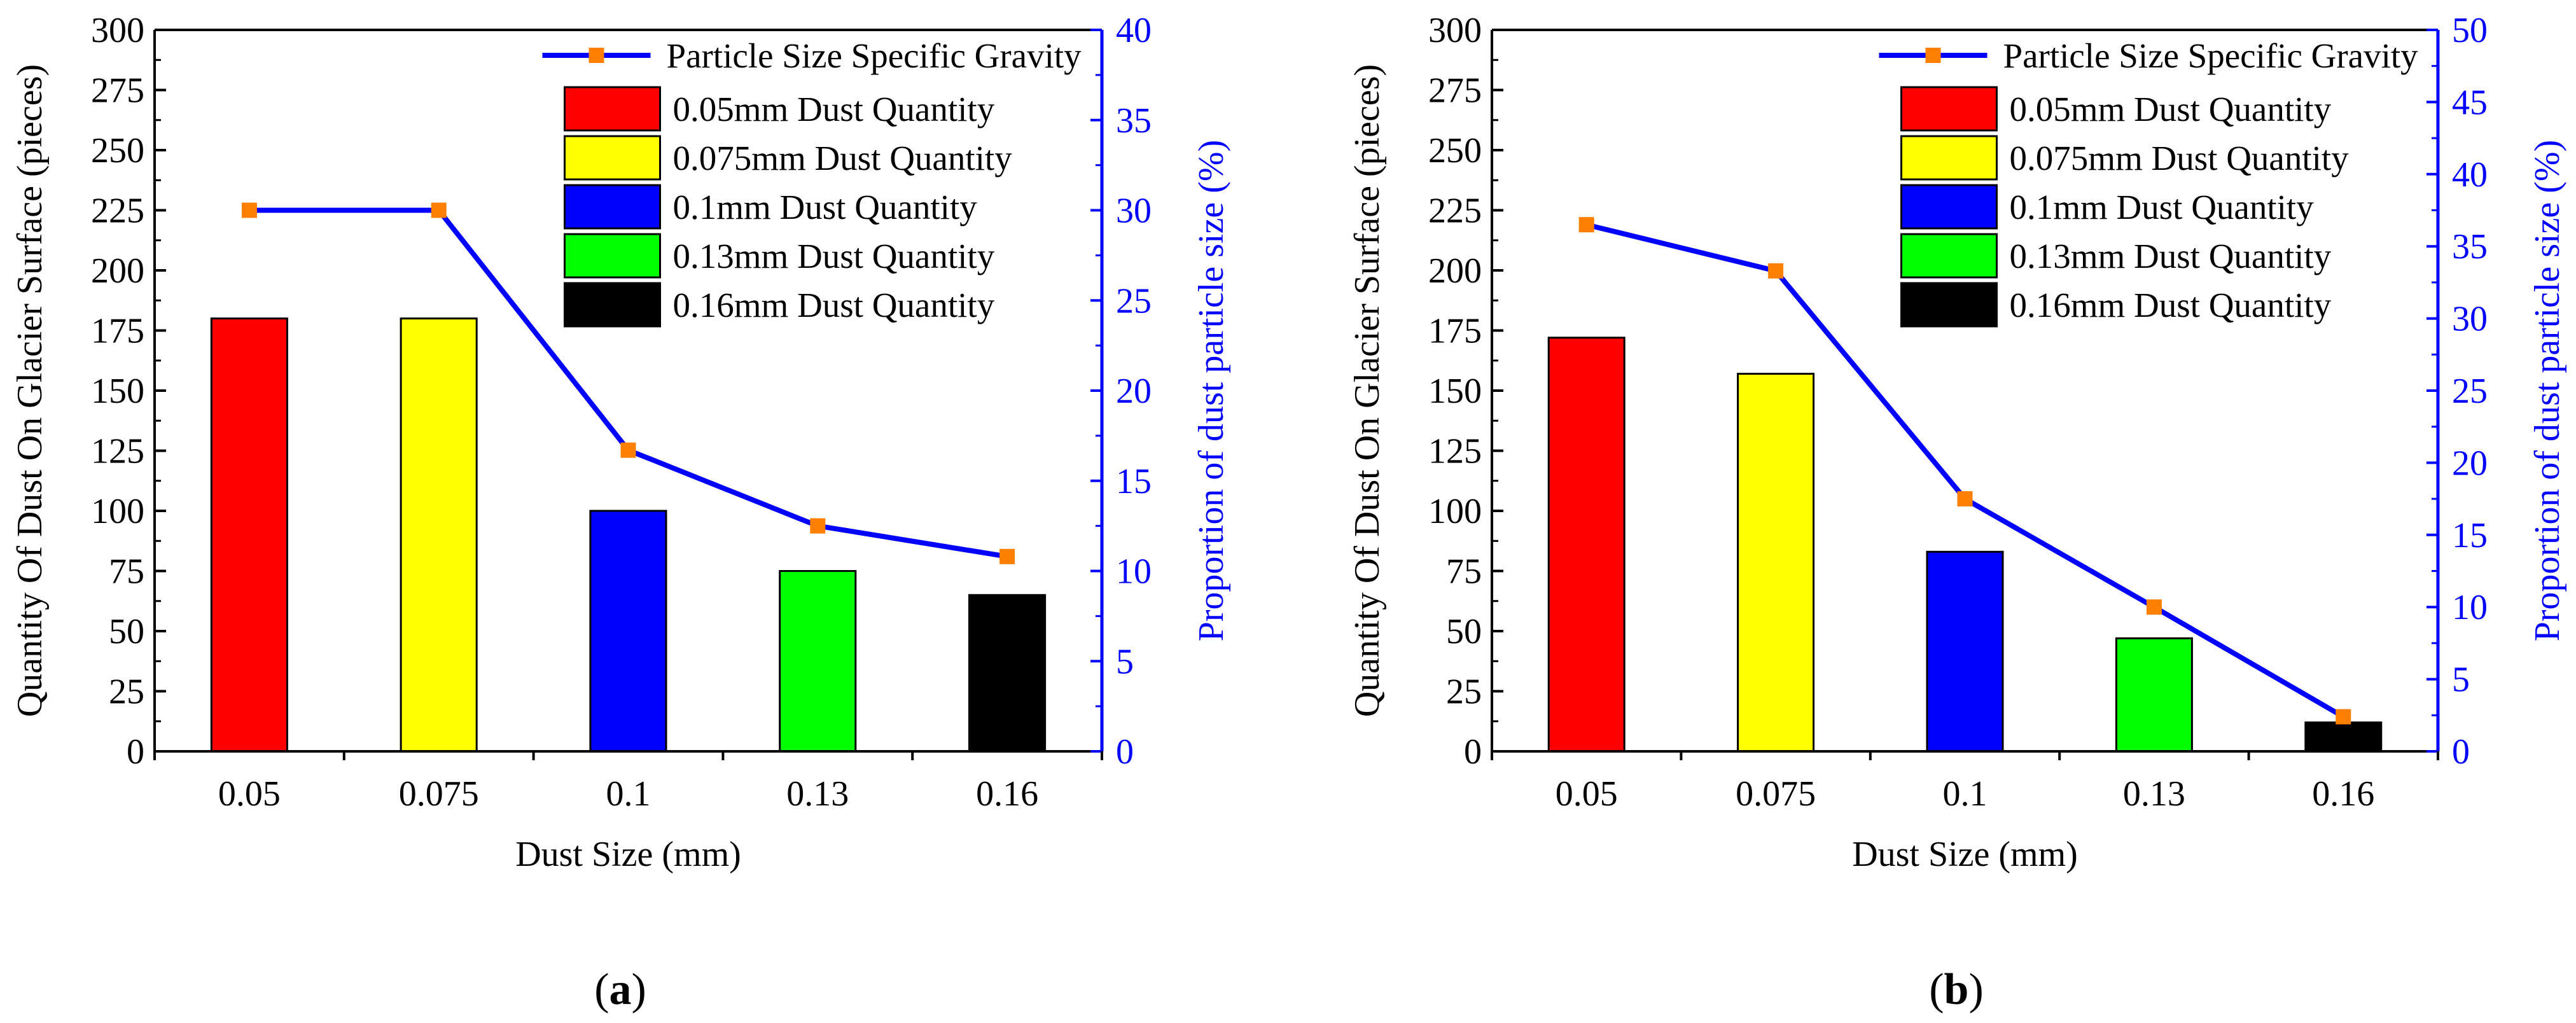  I want to click on y-right-axis-title: Proportion of dust particle size (%), so click(1211, 390).